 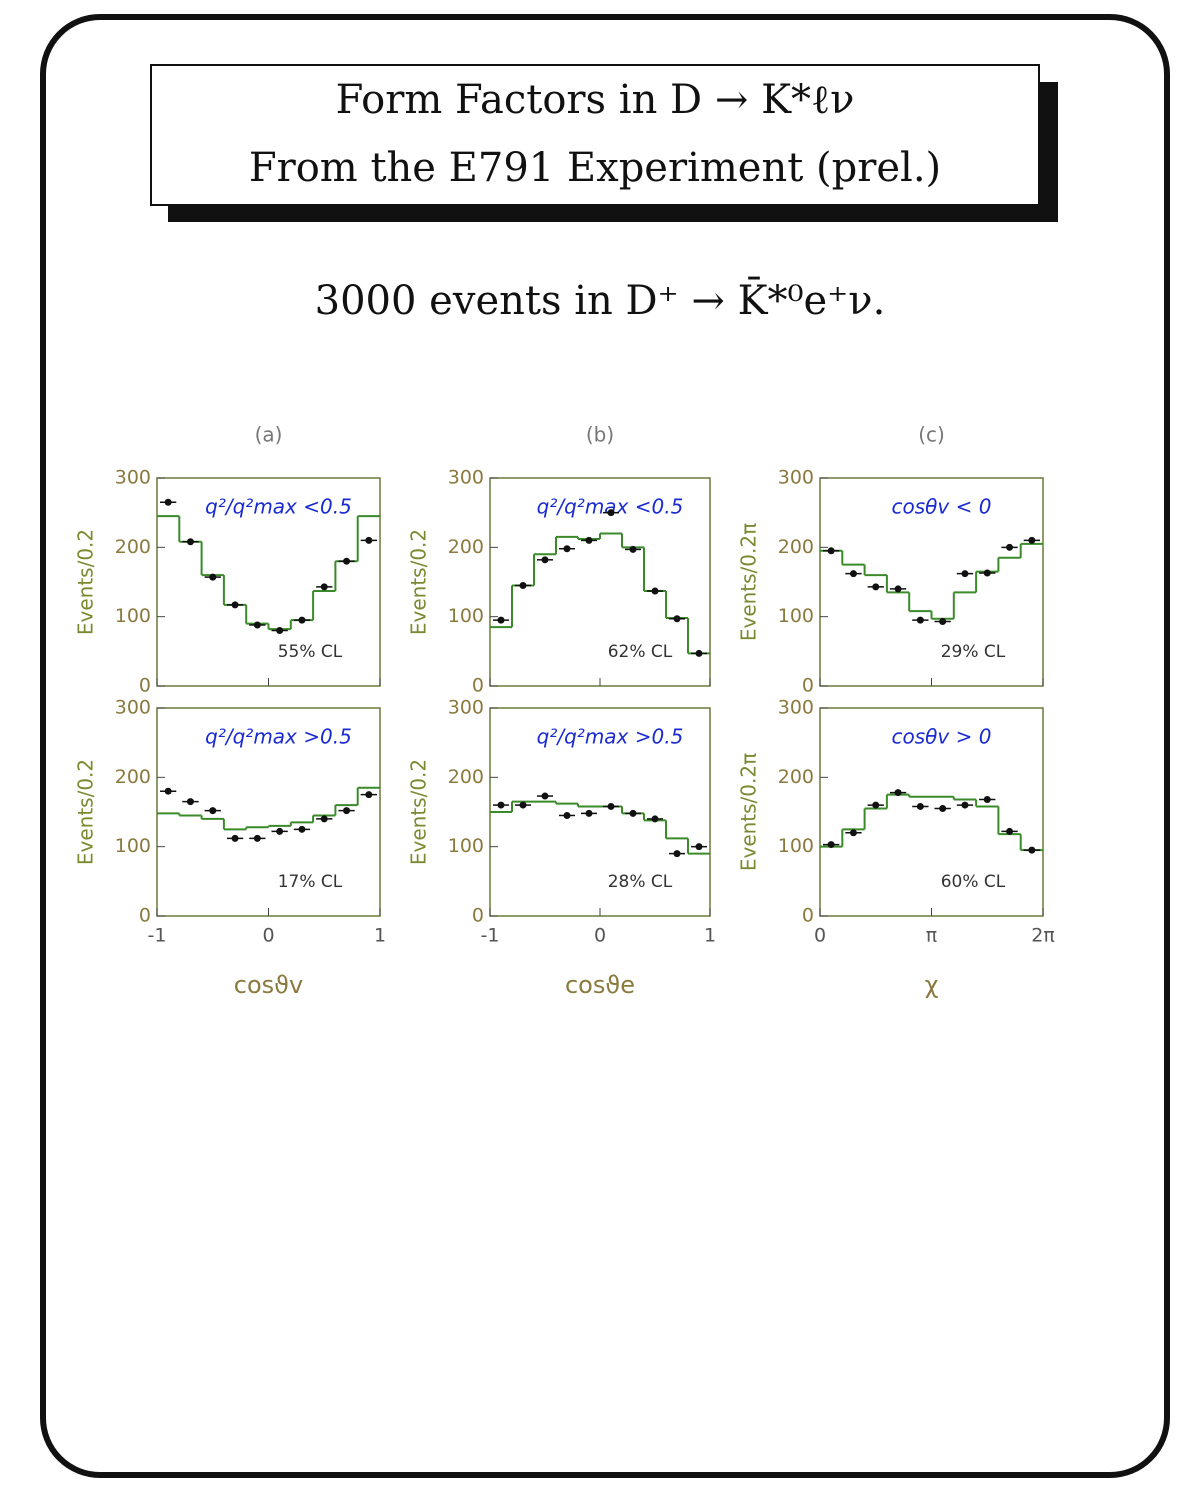 What do you see at coordinates (640, 652) in the screenshot?
I see `confidence-level: 62% CL` at bounding box center [640, 652].